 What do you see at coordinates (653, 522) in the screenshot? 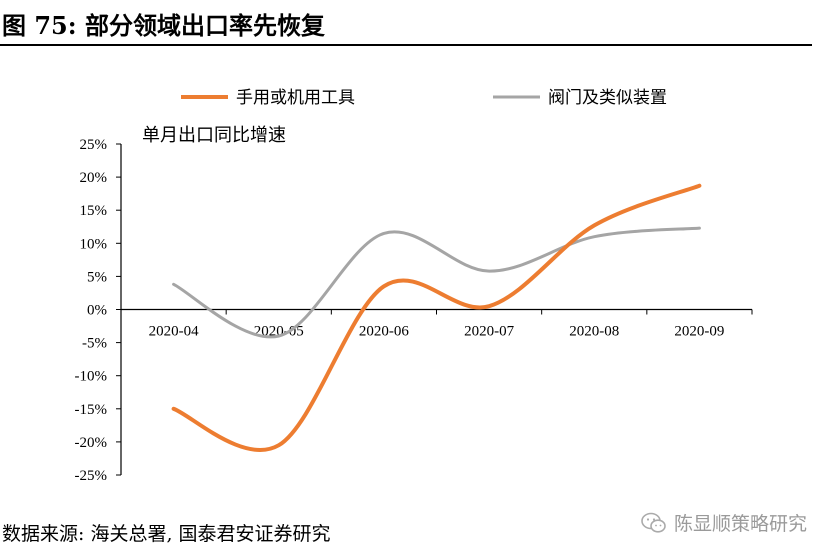
I see `wechat-icon` at bounding box center [653, 522].